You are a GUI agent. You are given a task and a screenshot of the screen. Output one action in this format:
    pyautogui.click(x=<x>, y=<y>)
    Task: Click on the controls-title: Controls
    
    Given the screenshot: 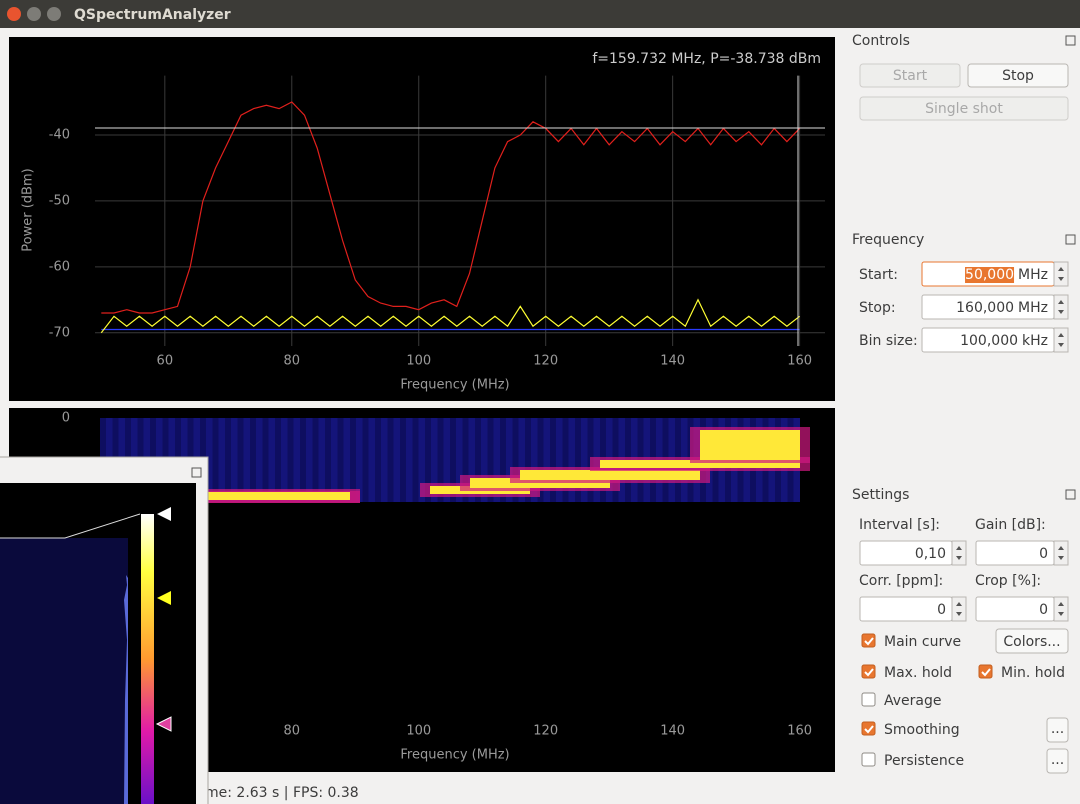 What is the action you would take?
    pyautogui.click(x=881, y=41)
    